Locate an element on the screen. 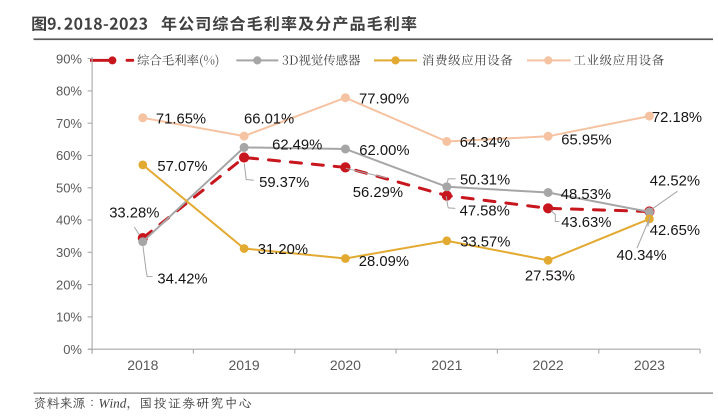 Image resolution: width=718 pixels, height=420 pixels. svg-text: 2021 is located at coordinates (446, 365).